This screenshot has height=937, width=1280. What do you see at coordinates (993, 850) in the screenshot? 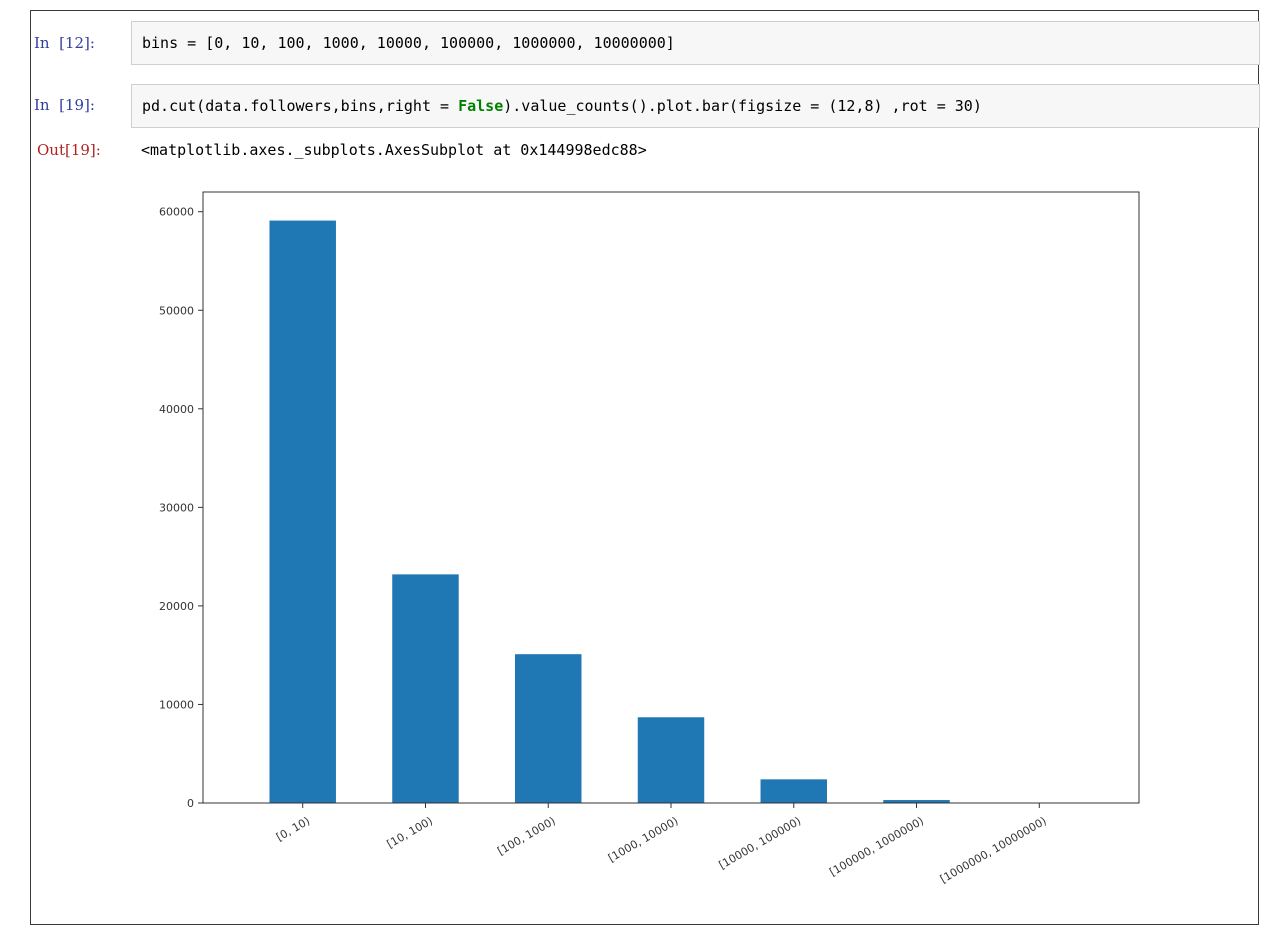
I see `x-tick-label-6: [1000000, 10000000)` at bounding box center [993, 850].